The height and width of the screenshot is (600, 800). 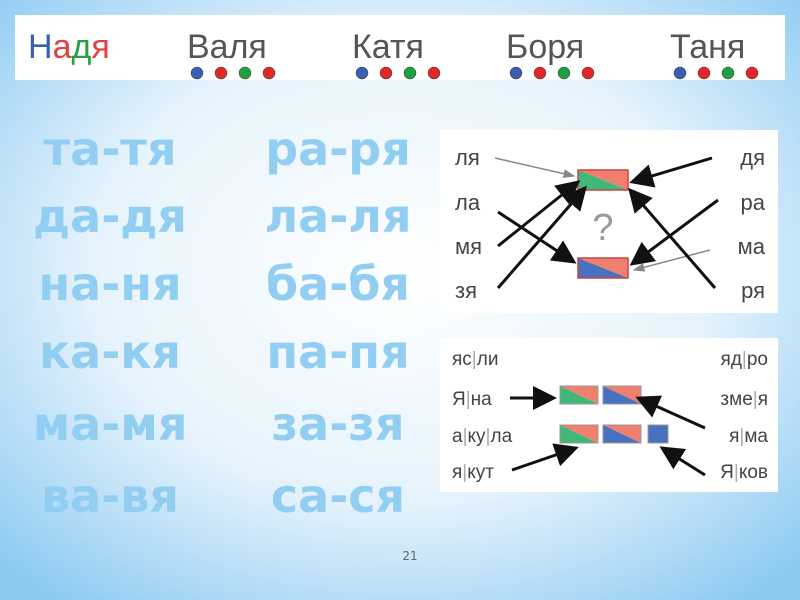 I want to click on syllable: ра, so click(x=753, y=202).